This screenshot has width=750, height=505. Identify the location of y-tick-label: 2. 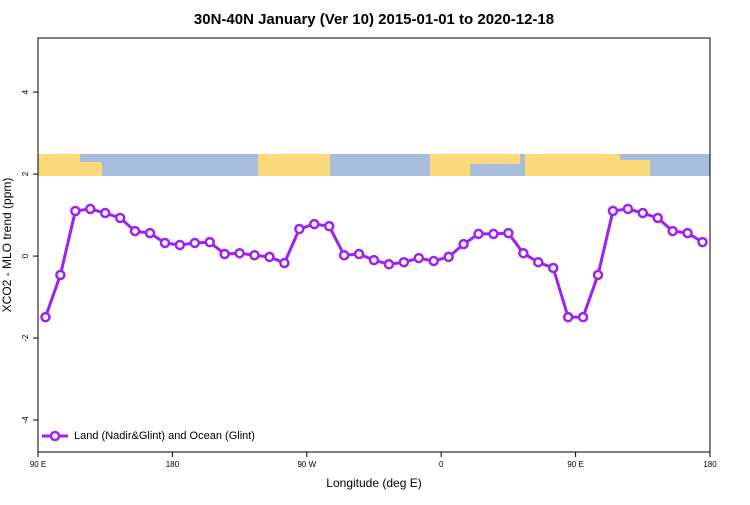
(25, 173).